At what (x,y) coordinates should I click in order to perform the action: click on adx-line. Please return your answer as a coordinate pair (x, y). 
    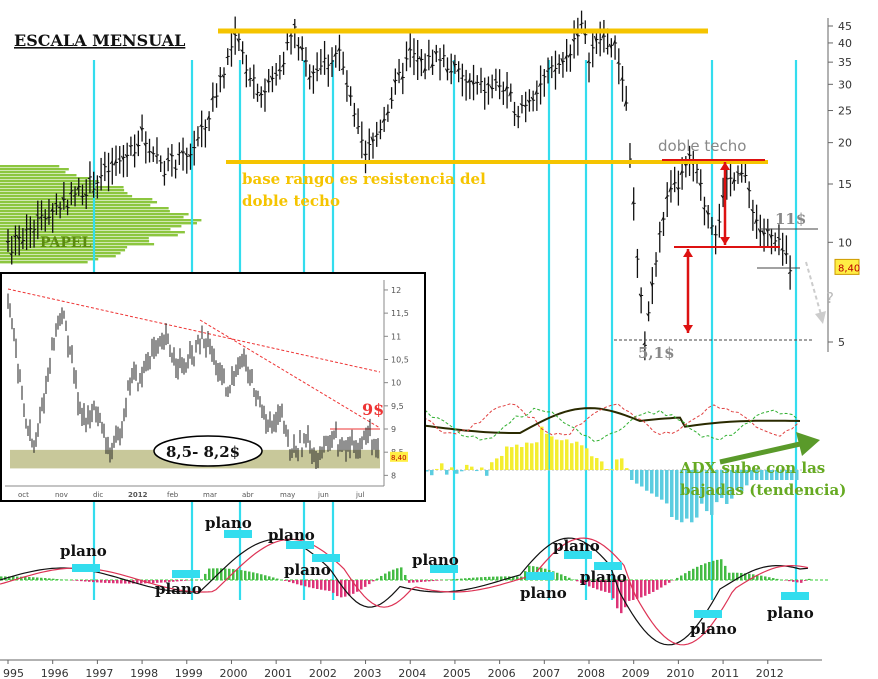
    Looking at the image, I should click on (610, 420).